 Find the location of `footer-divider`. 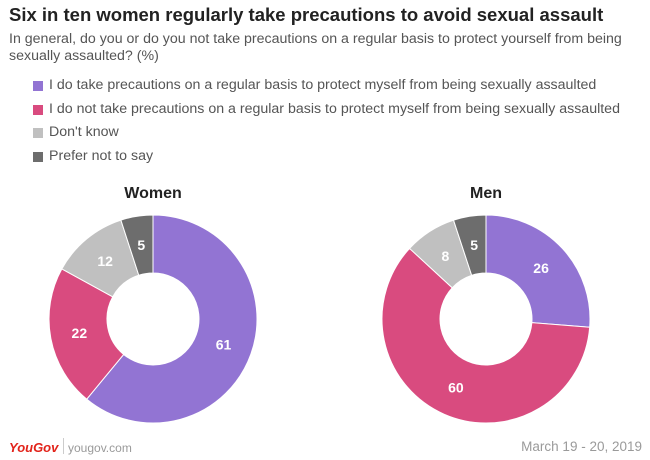

footer-divider is located at coordinates (63, 446).